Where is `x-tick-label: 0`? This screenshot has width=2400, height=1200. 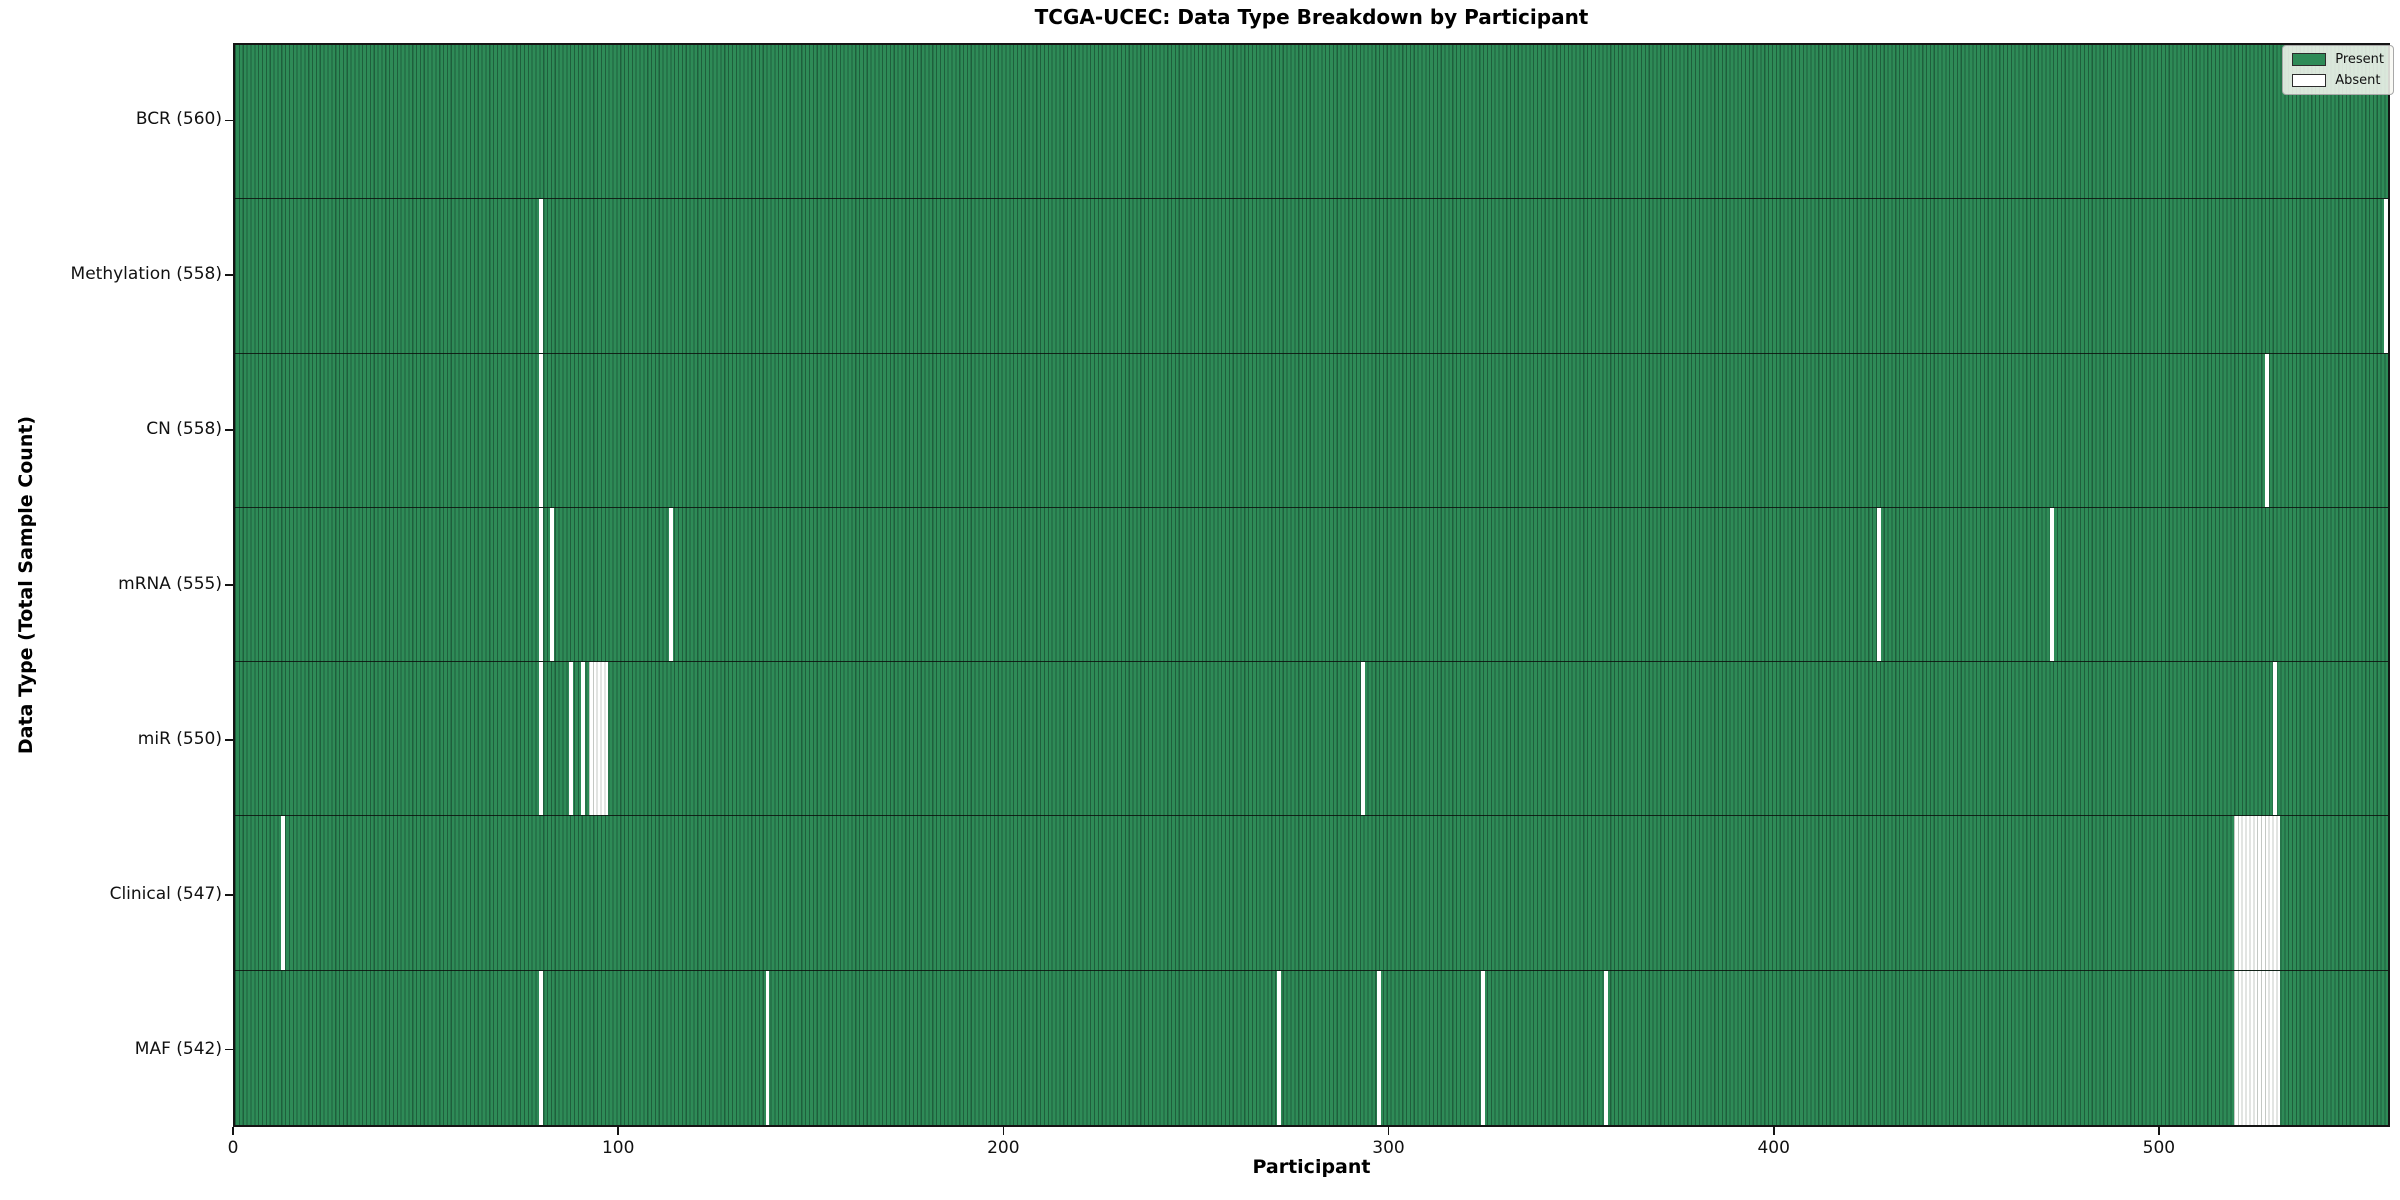 x-tick-label: 0 is located at coordinates (233, 1148).